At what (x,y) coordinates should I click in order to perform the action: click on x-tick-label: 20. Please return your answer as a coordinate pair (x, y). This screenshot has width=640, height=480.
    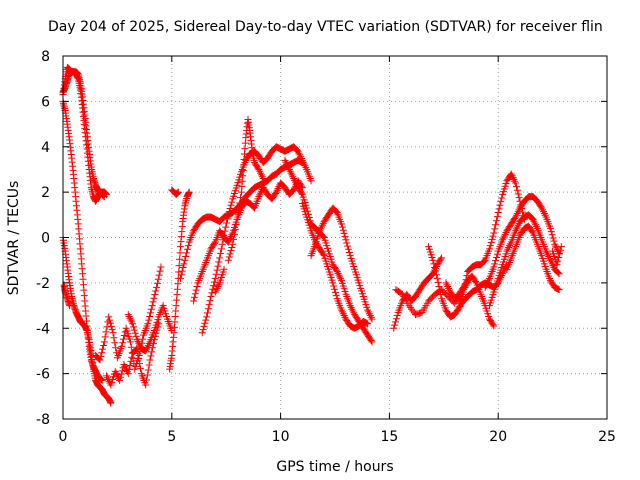
    Looking at the image, I should click on (498, 437).